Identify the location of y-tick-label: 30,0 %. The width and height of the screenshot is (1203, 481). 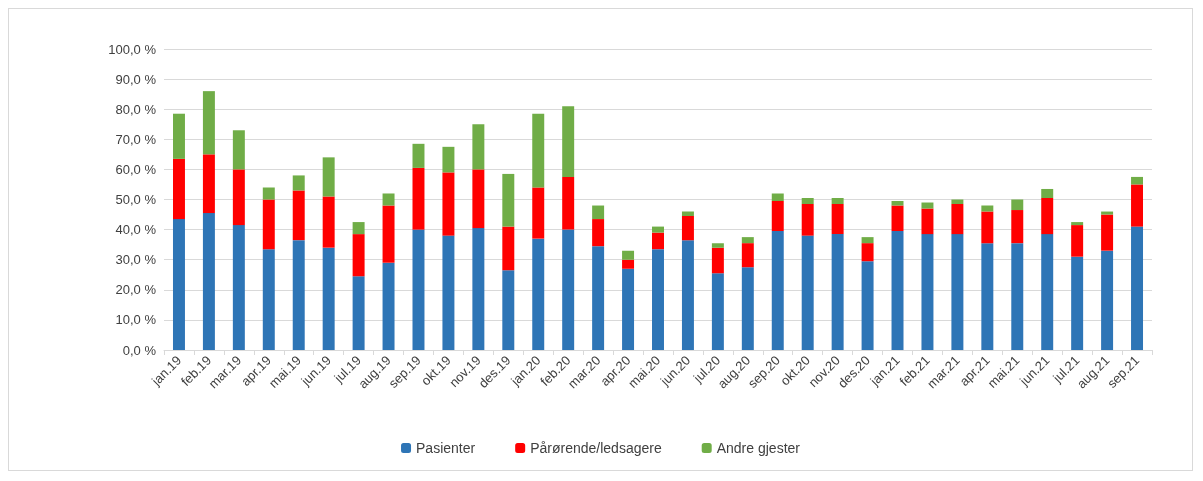
(136, 260).